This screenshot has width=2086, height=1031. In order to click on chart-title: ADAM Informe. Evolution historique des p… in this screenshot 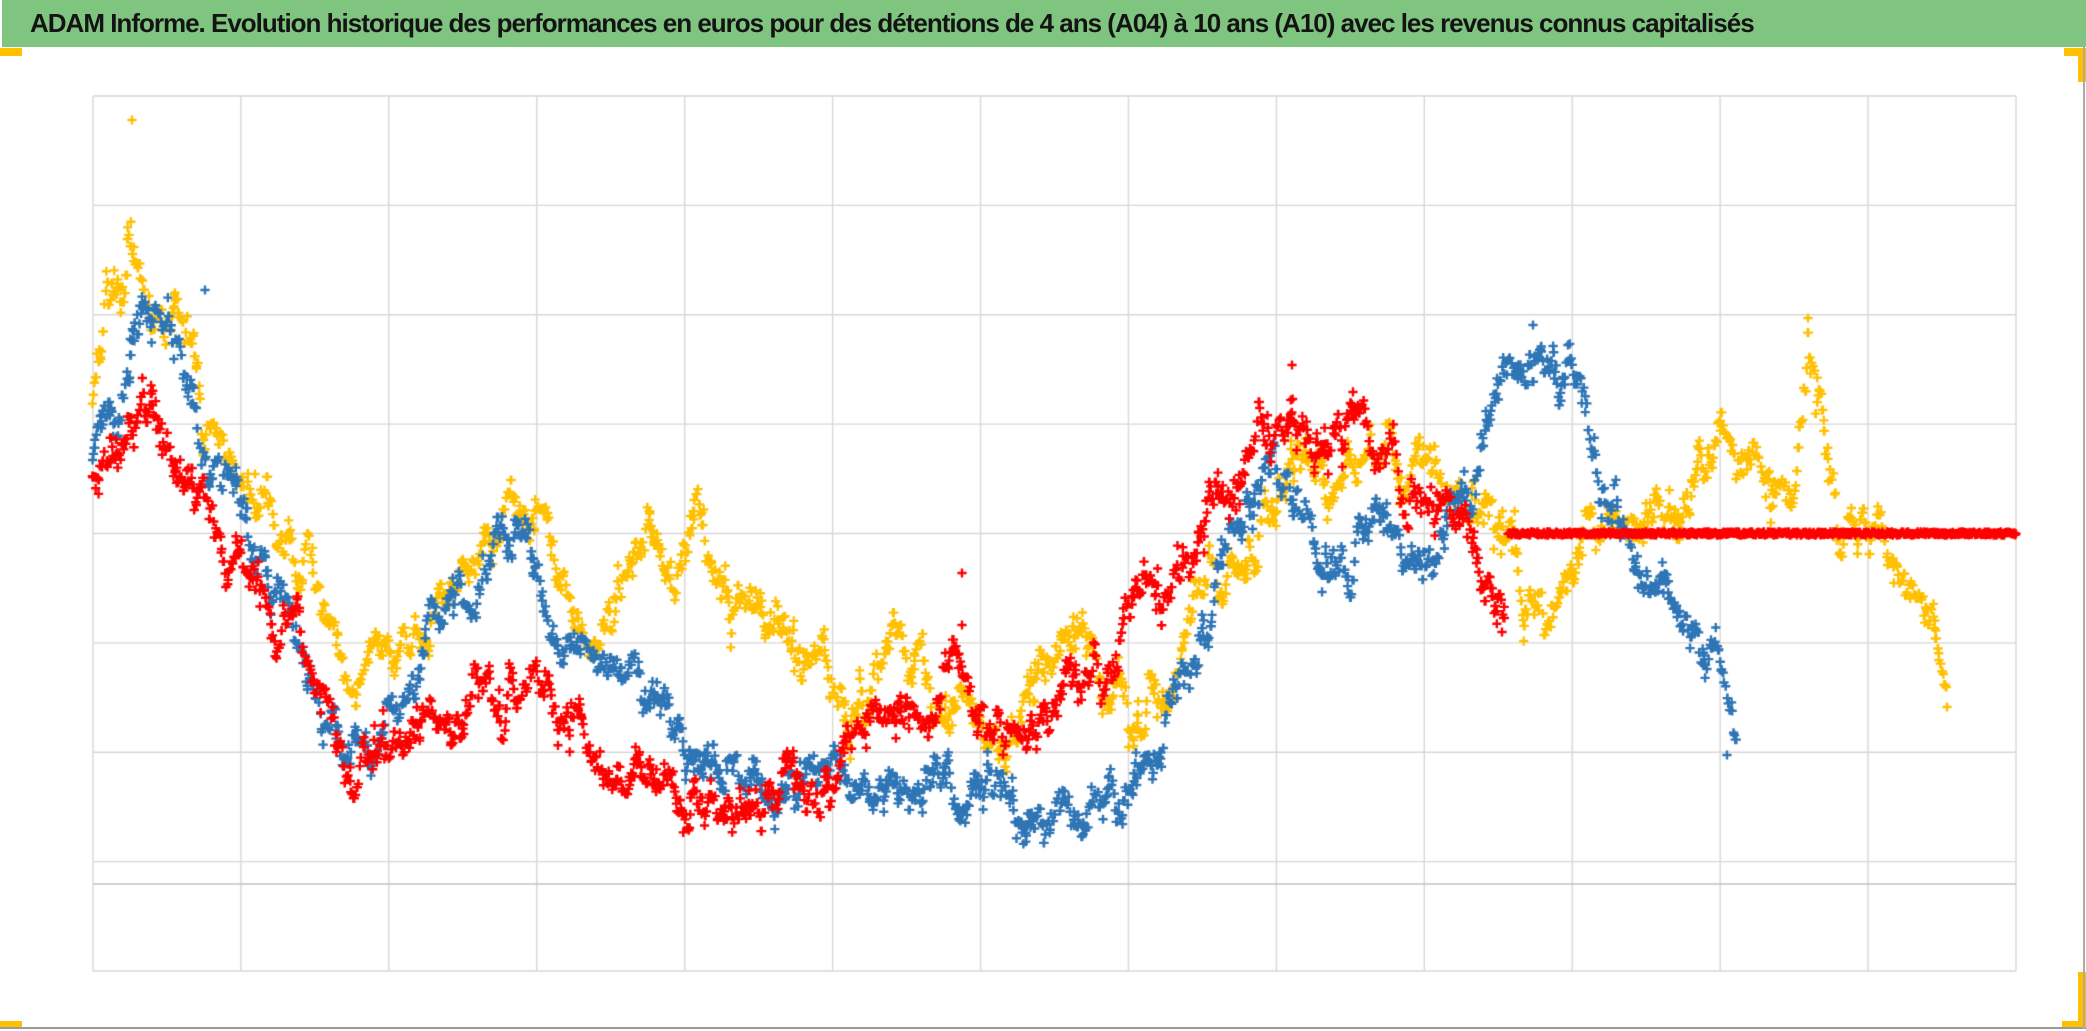, I will do `click(892, 23)`.